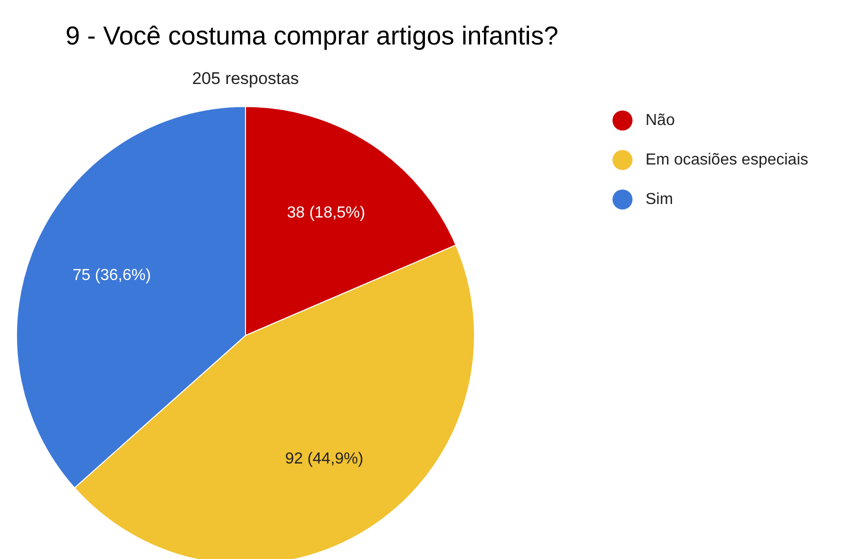 This screenshot has height=559, width=854. I want to click on legend-label: Em ocasiões especiais, so click(727, 160).